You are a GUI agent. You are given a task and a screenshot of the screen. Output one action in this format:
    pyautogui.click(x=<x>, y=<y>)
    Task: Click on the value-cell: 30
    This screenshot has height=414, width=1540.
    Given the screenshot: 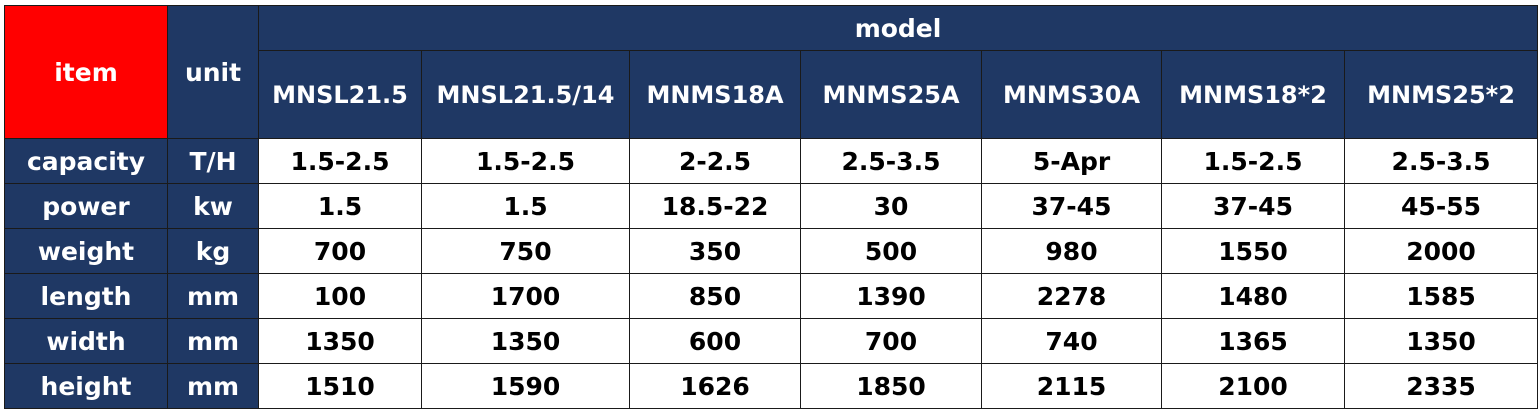 What is the action you would take?
    pyautogui.click(x=891, y=206)
    